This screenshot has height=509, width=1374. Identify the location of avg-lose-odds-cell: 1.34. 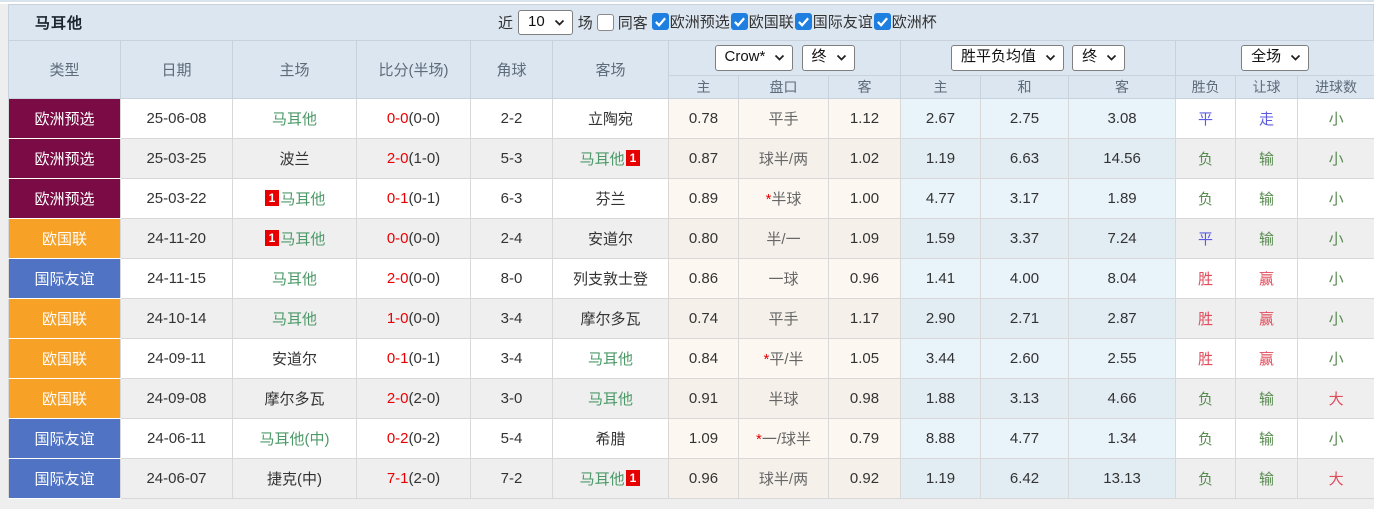
(1122, 438).